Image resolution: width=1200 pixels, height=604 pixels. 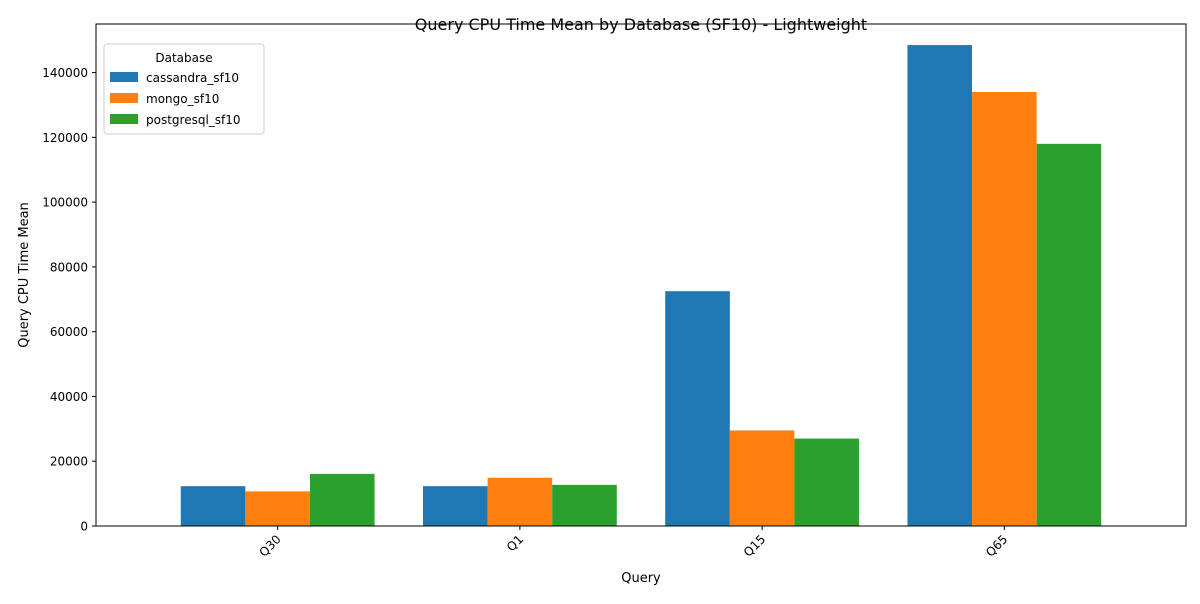 What do you see at coordinates (1004, 309) in the screenshot?
I see `bar-mongo_sf10-Q65` at bounding box center [1004, 309].